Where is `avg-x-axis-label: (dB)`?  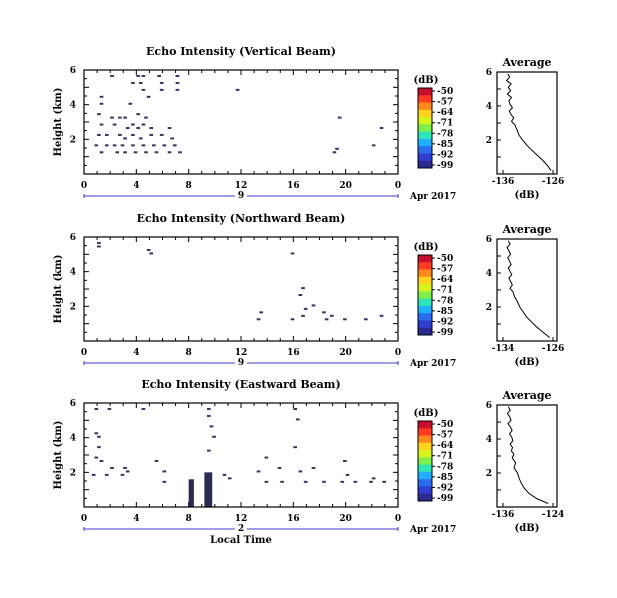
avg-x-axis-label: (dB) is located at coordinates (527, 362).